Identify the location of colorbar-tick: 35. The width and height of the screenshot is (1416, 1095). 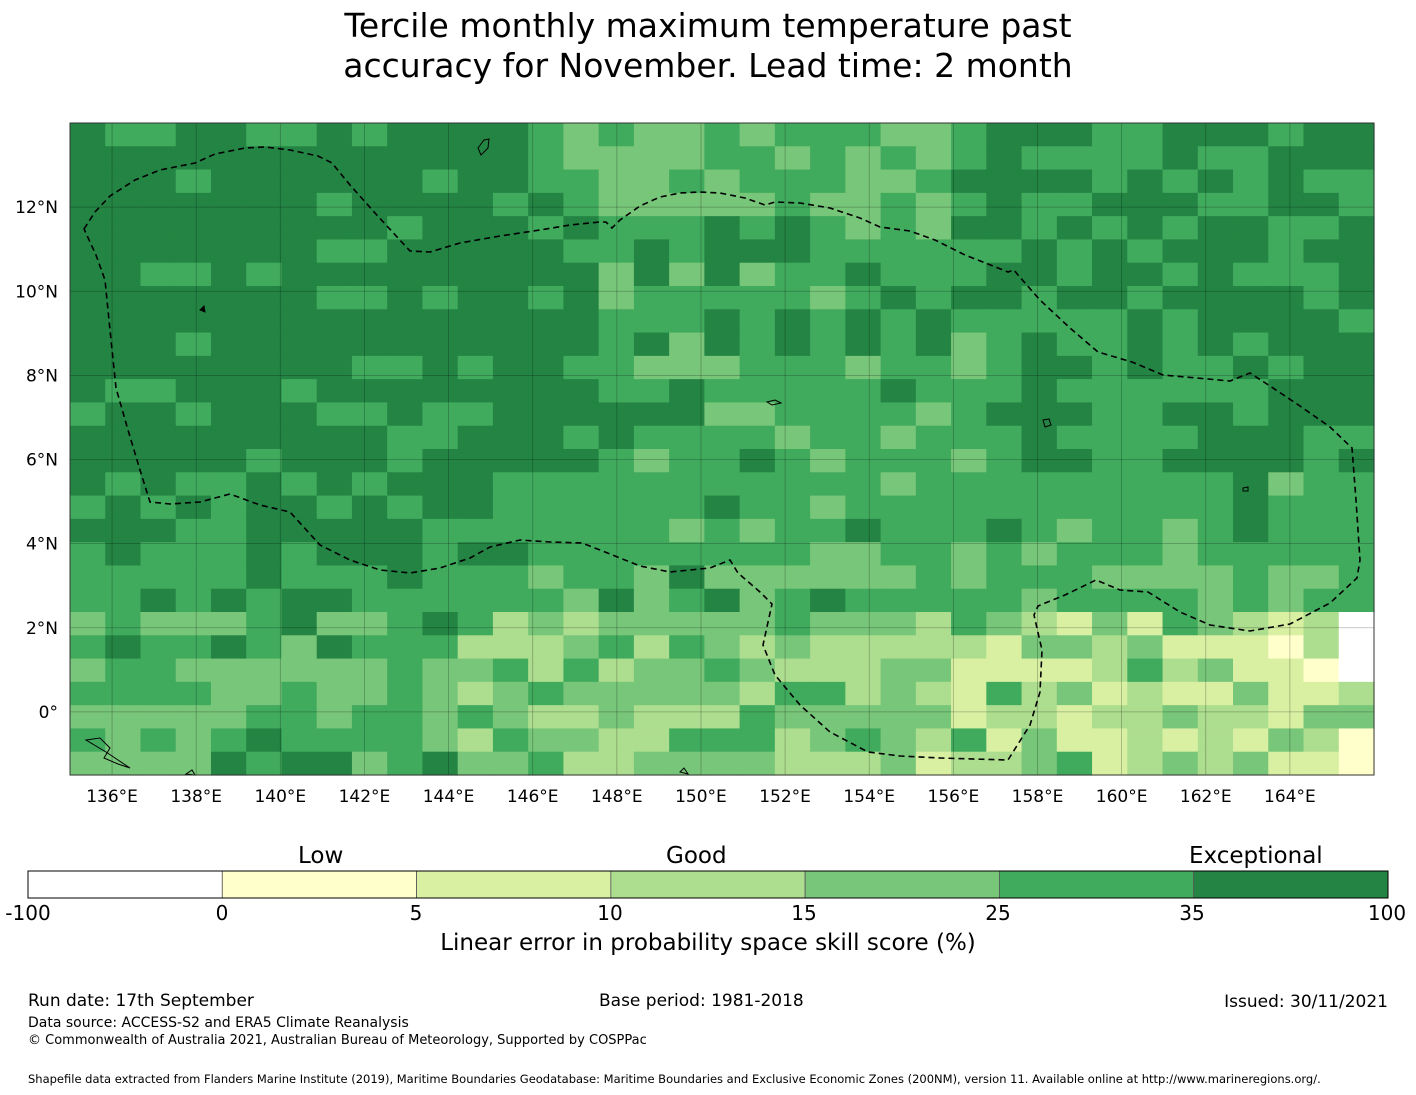
(1192, 913).